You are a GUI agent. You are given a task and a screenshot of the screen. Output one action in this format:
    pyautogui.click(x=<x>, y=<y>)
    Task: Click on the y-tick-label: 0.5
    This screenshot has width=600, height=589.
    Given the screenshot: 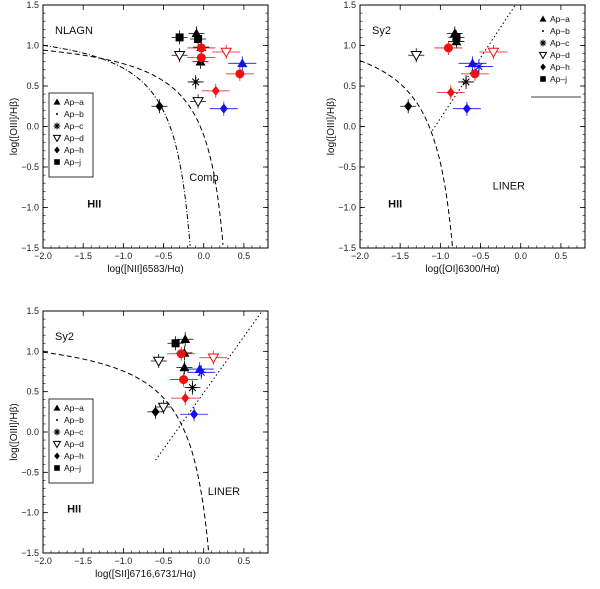 What is the action you would take?
    pyautogui.click(x=32, y=86)
    